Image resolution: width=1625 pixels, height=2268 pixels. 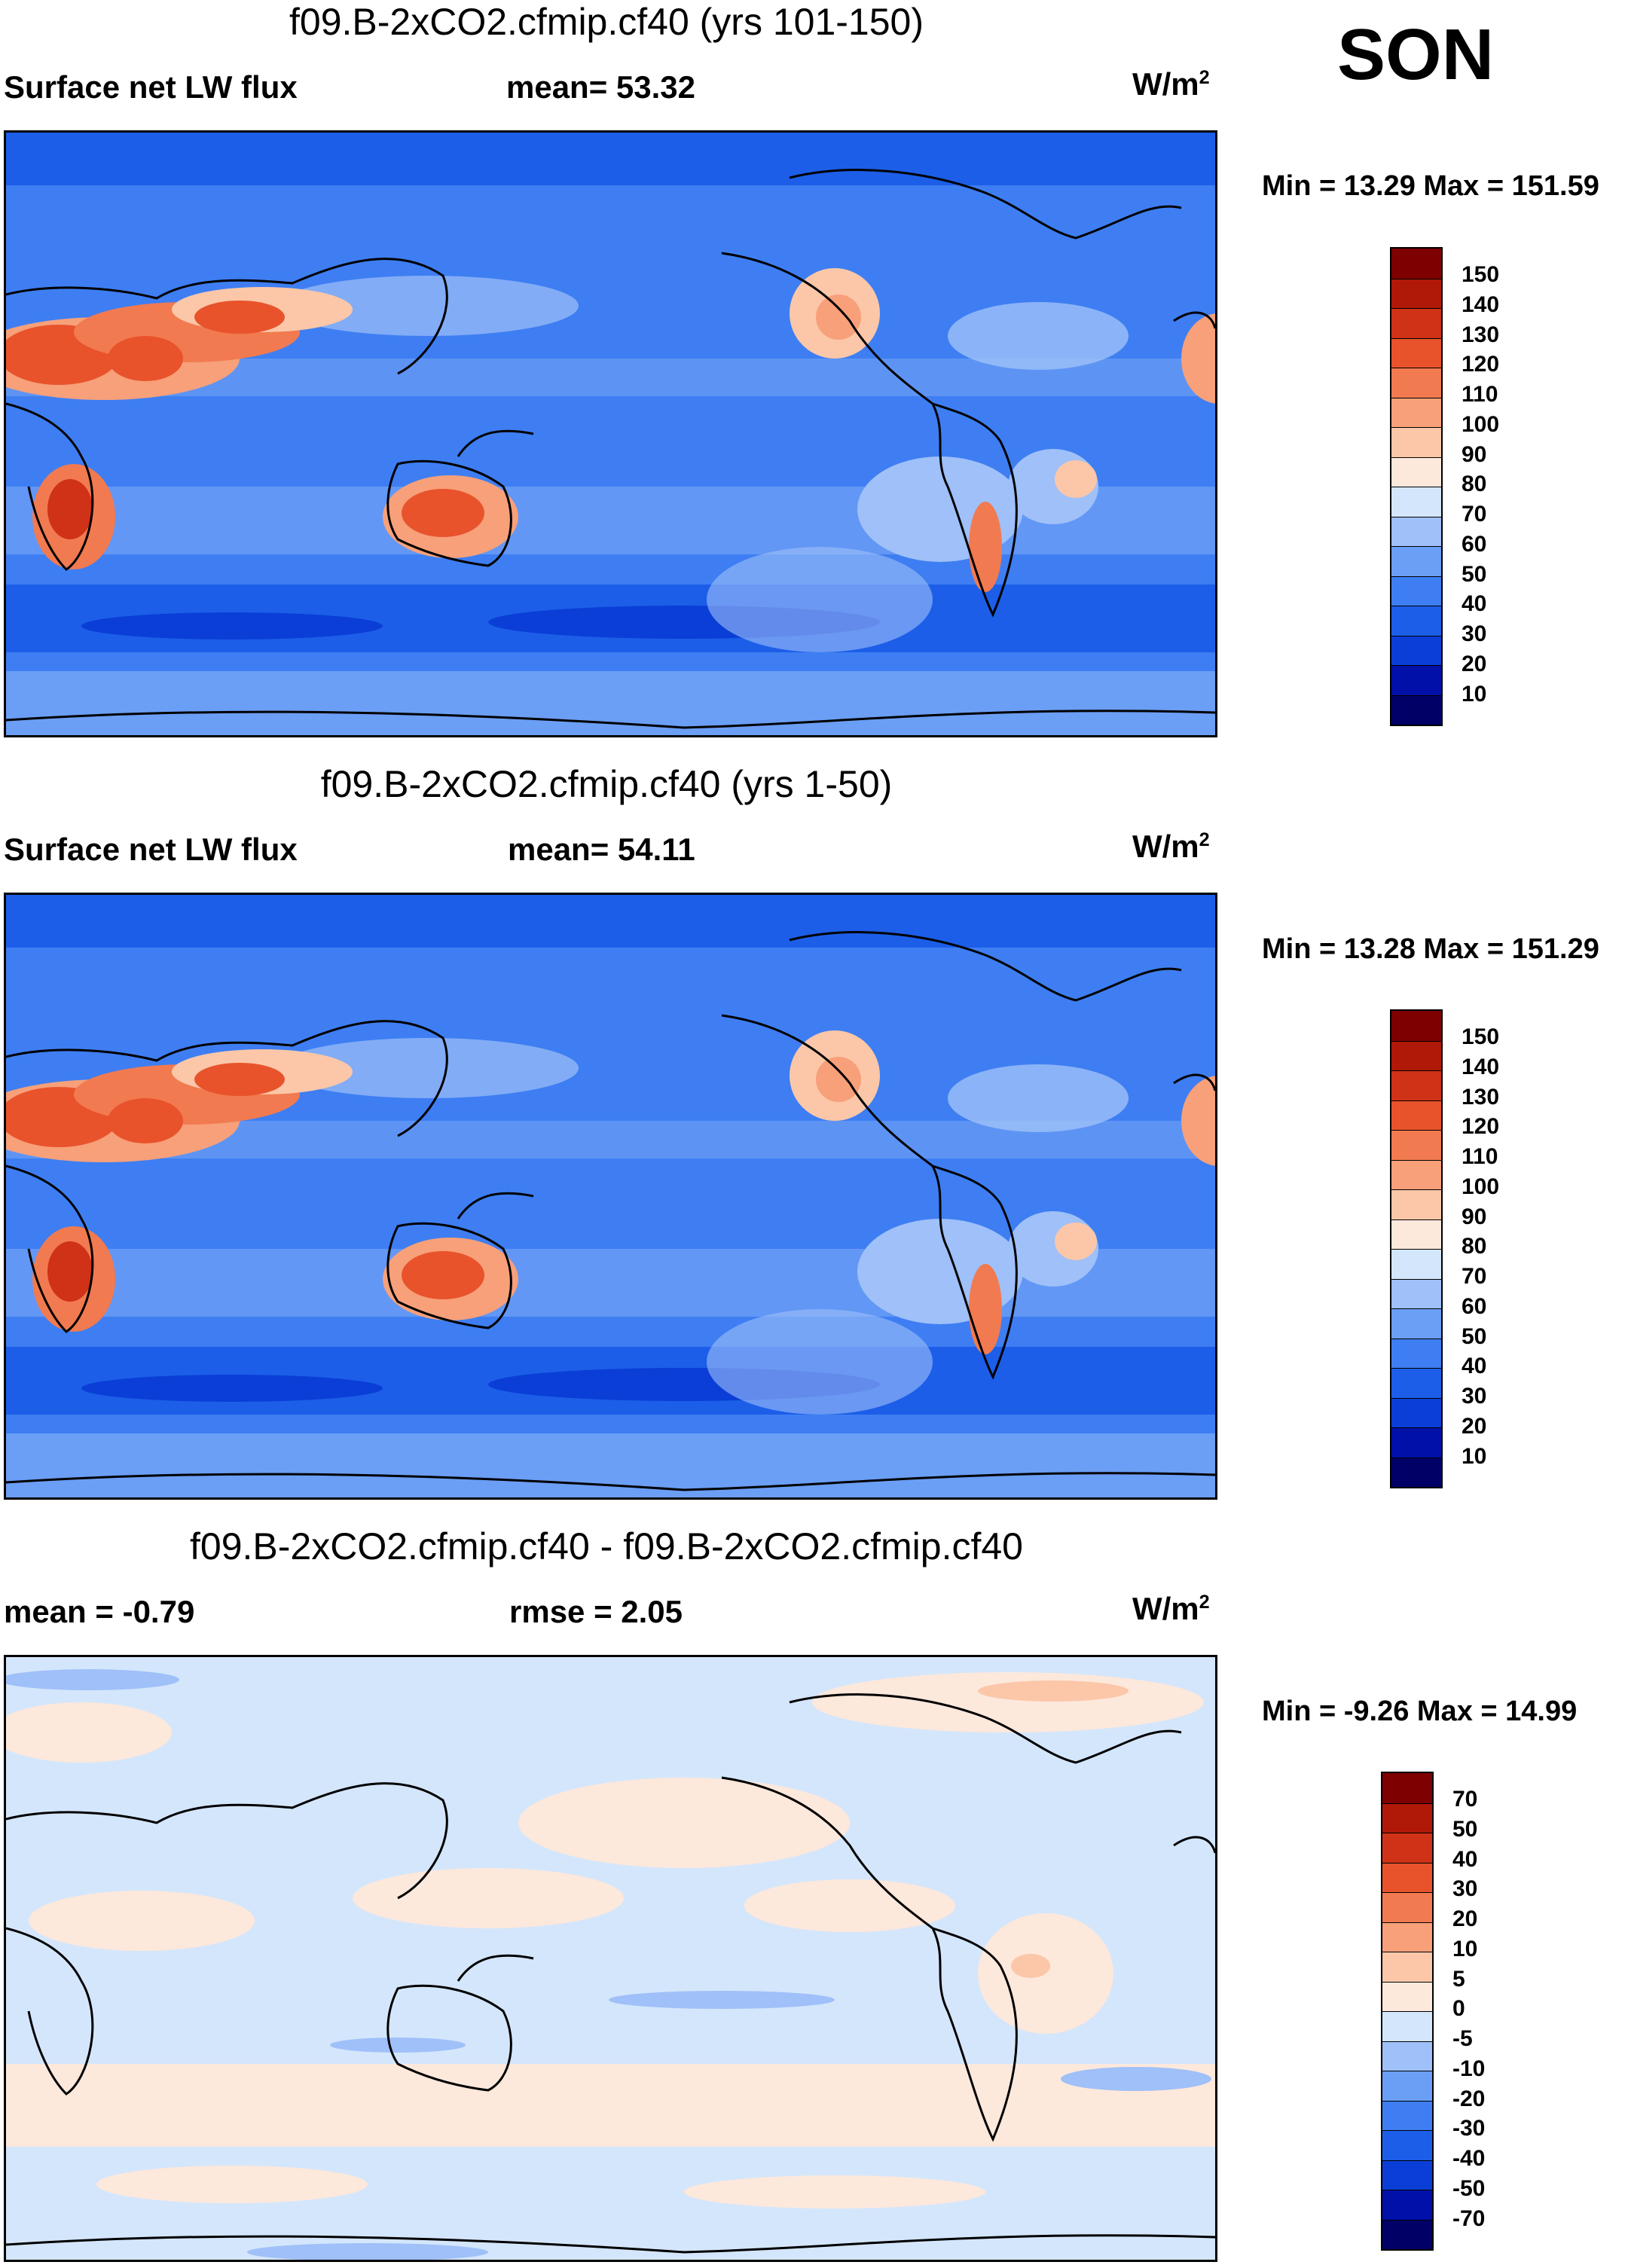 I want to click on panel-1-title: f09.B-2xCO2.cfmip.cf40 (yrs 101-150), so click(x=606, y=22).